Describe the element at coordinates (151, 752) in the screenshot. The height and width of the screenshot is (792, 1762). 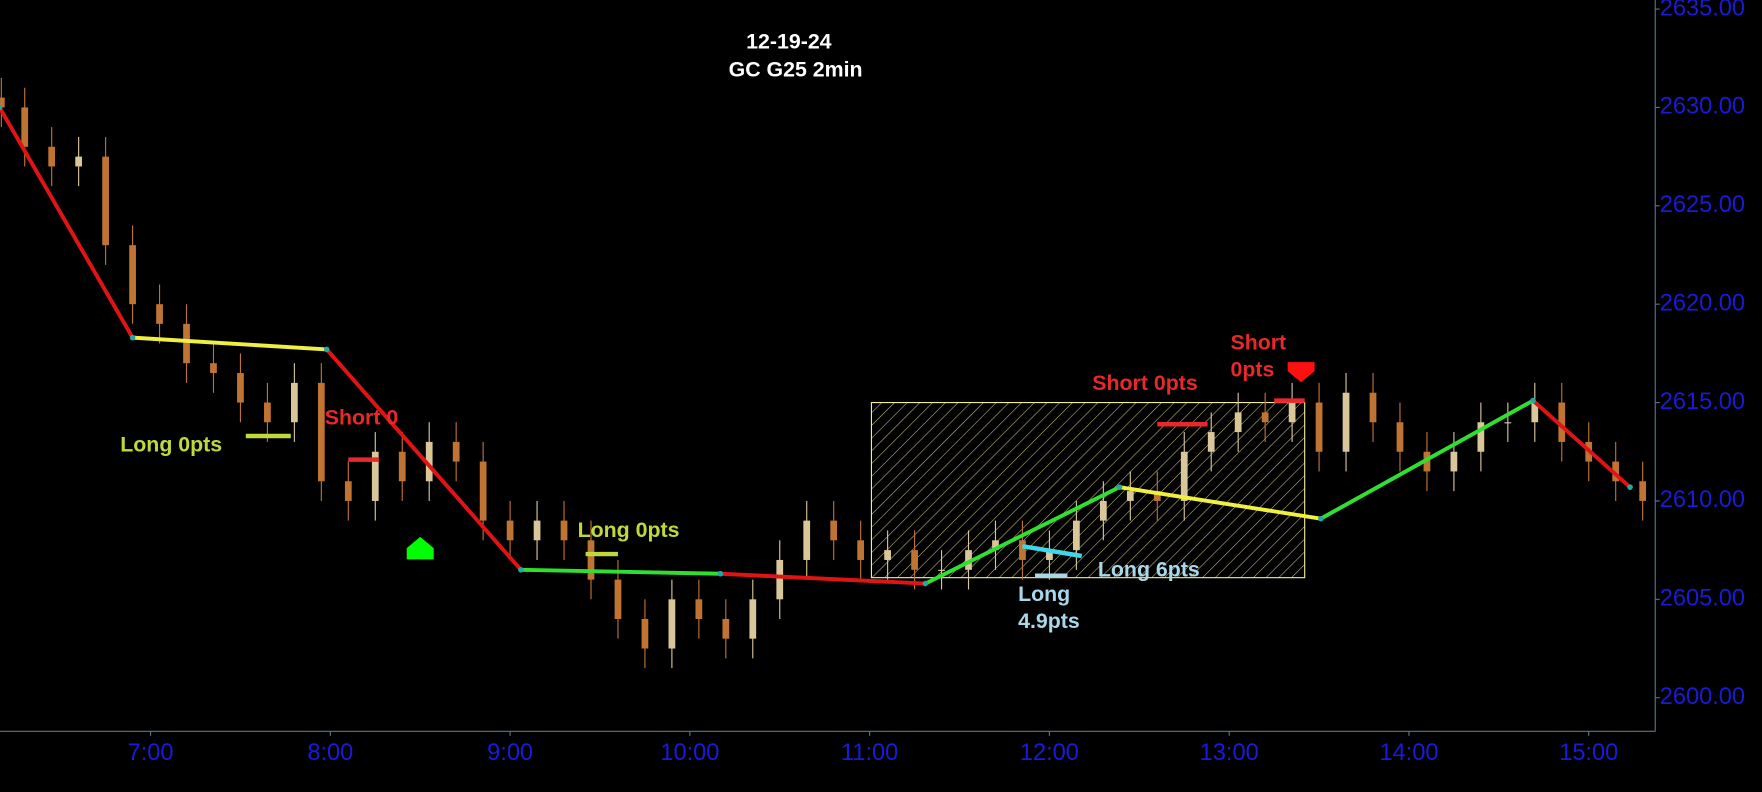
I see `x-tick-label: 7:00` at that location.